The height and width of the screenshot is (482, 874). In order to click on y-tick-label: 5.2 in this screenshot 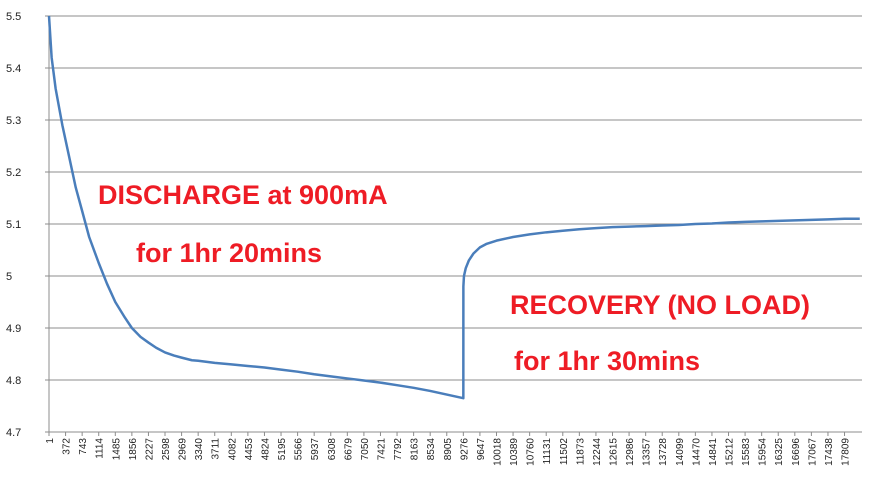, I will do `click(13, 173)`.